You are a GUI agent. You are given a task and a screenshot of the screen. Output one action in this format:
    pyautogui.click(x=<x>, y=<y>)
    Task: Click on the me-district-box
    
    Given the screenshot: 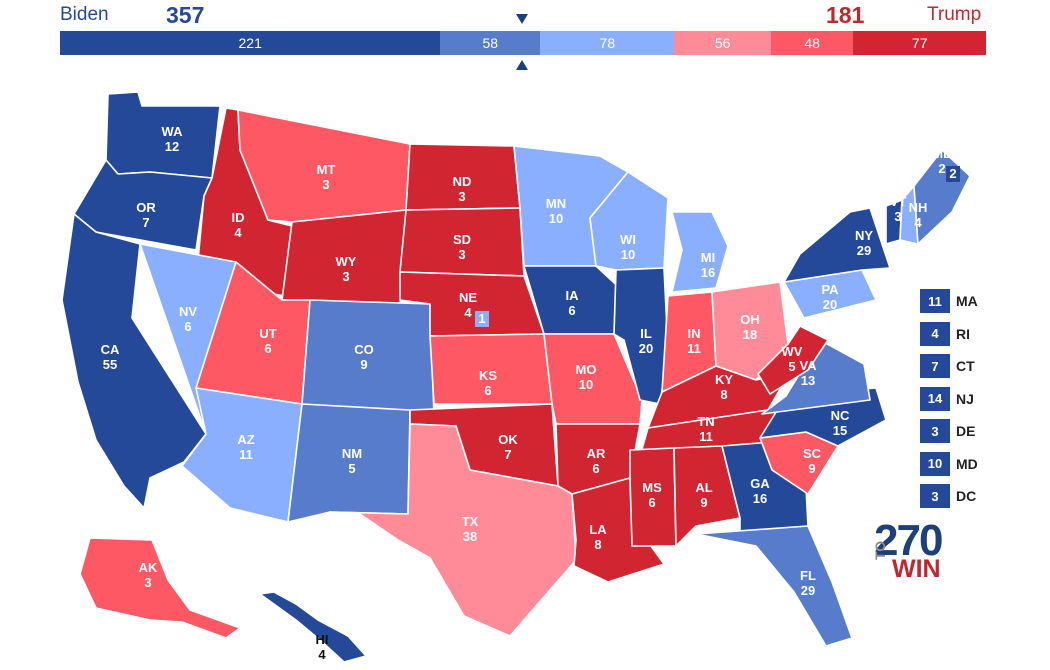 What is the action you would take?
    pyautogui.click(x=953, y=174)
    